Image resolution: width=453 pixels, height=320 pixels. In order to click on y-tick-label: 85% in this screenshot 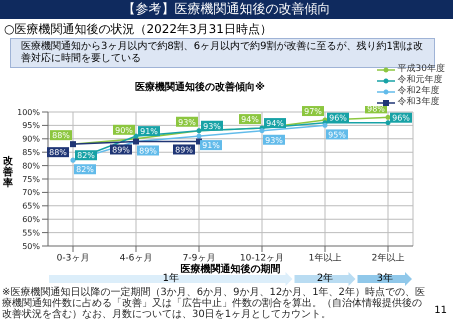, I will do `click(31, 153)`.